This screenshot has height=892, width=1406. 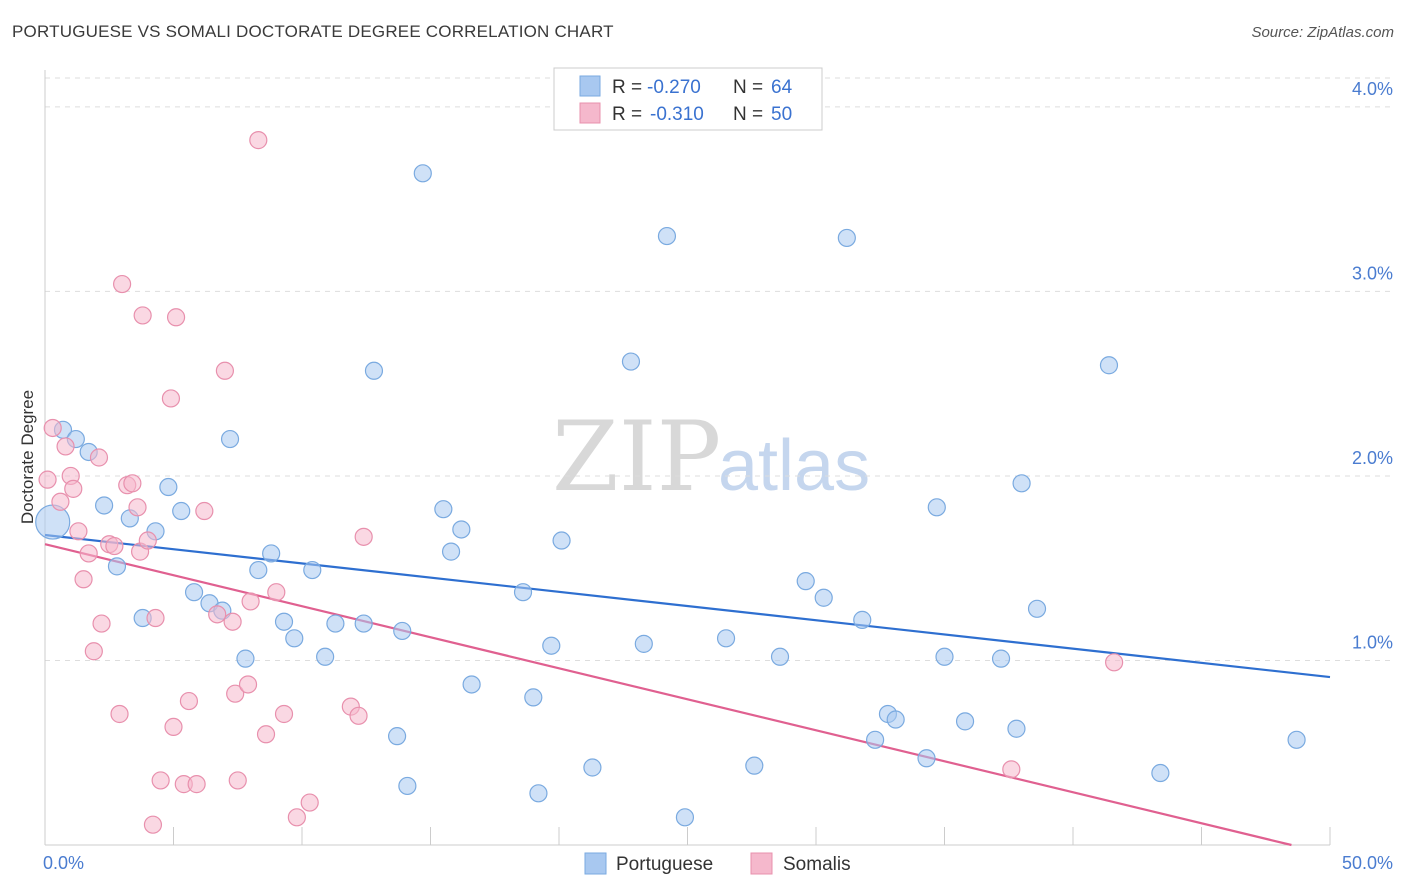 I want to click on legend-n-value-somalis: 50, so click(x=781, y=114).